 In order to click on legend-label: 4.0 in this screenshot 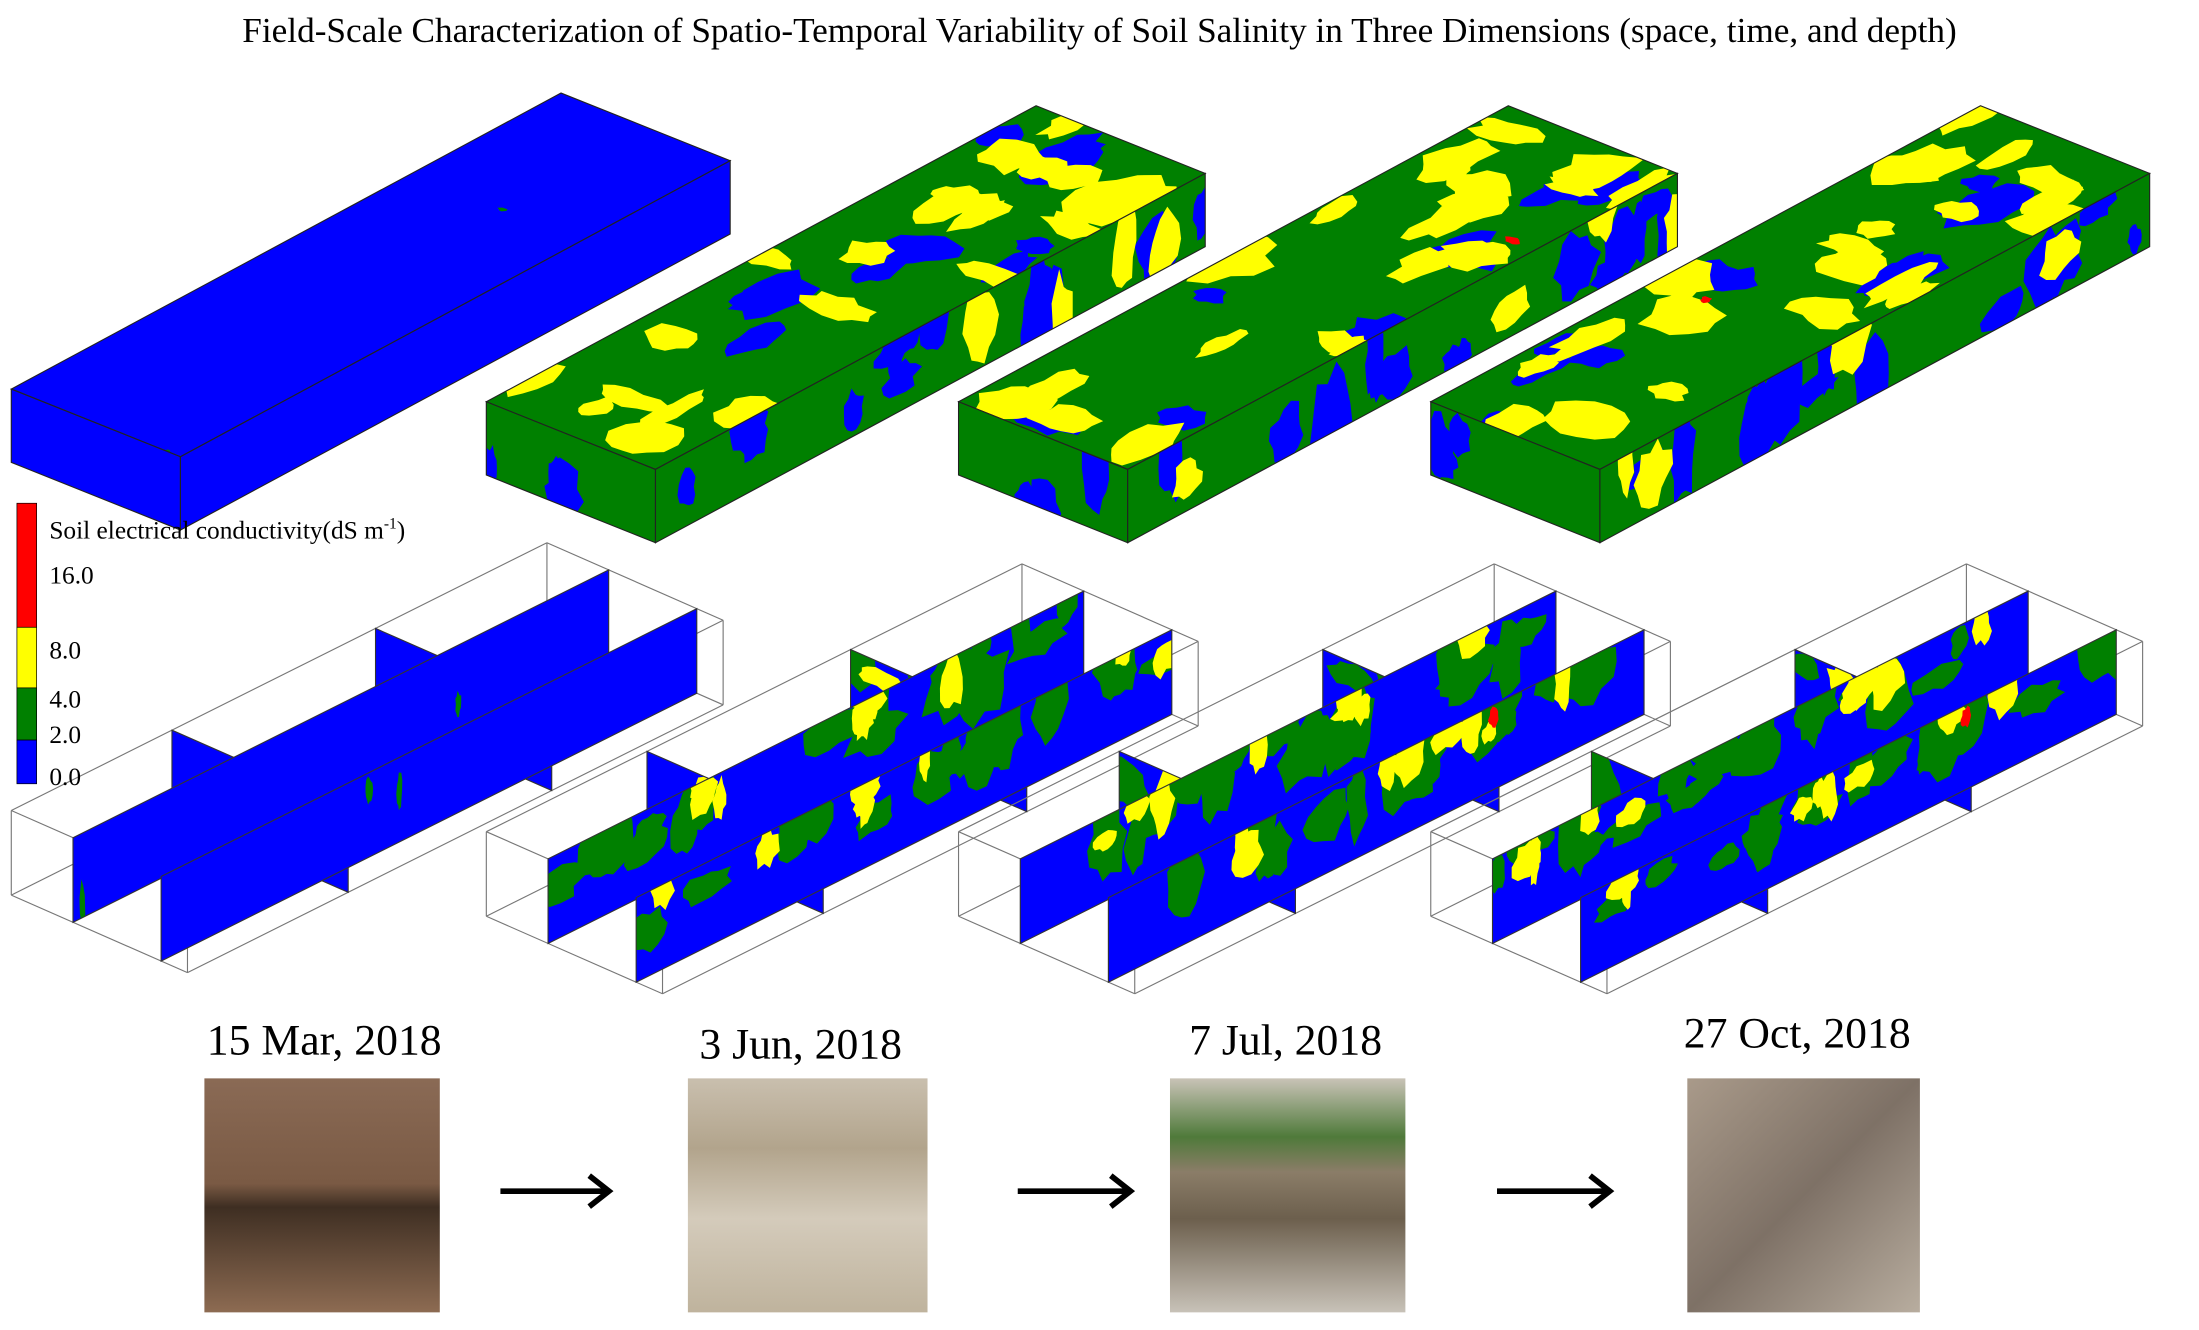, I will do `click(65, 700)`.